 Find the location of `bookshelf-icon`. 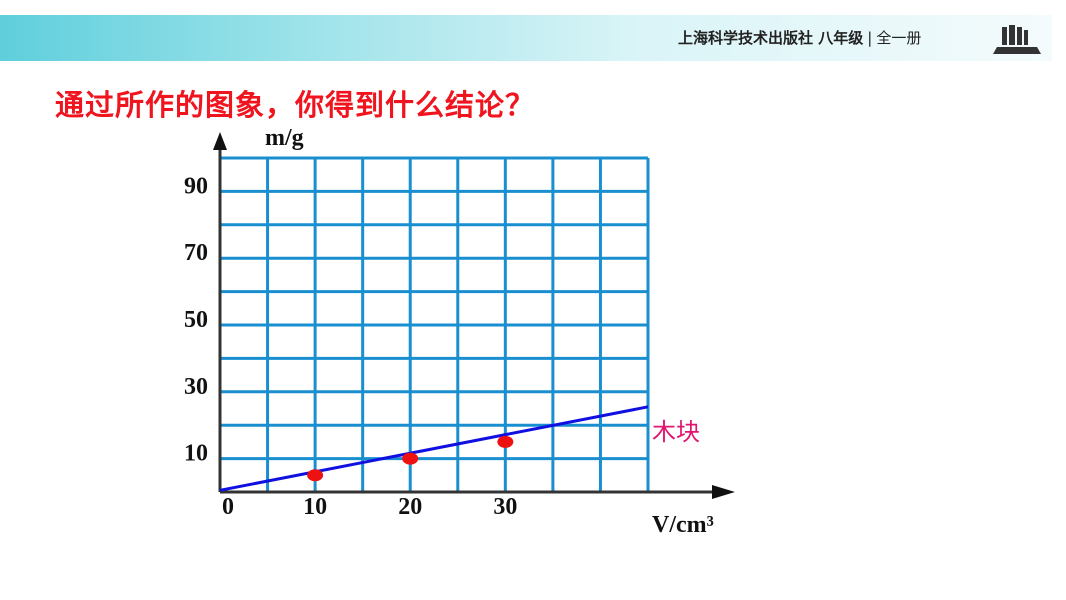

bookshelf-icon is located at coordinates (1017, 39).